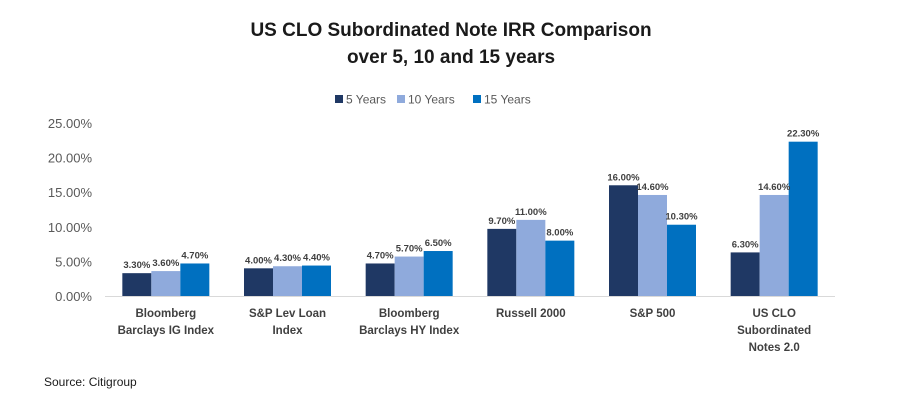 The image size is (903, 403). Describe the element at coordinates (438, 243) in the screenshot. I see `data-label: 6.50%` at that location.